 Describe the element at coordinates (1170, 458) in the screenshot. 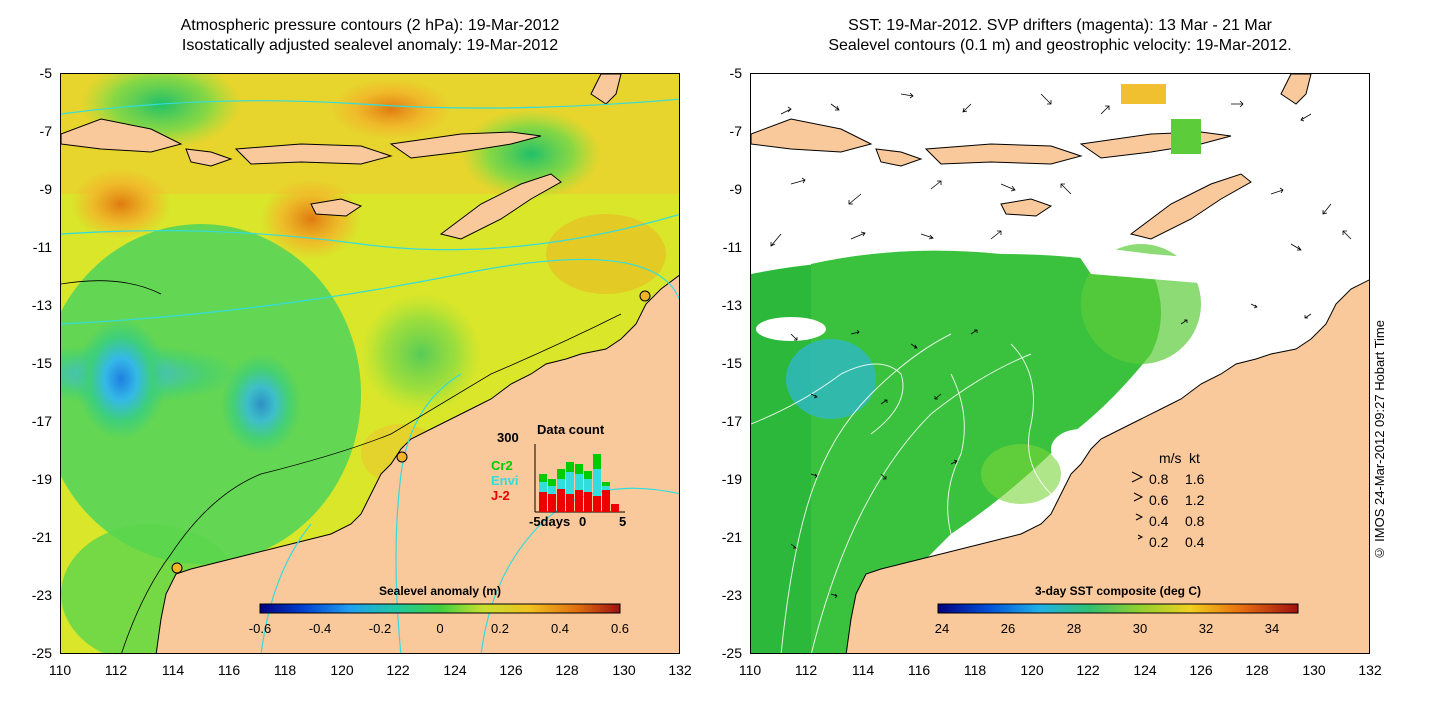

I see `speed-legend-header-ms: m/s` at that location.